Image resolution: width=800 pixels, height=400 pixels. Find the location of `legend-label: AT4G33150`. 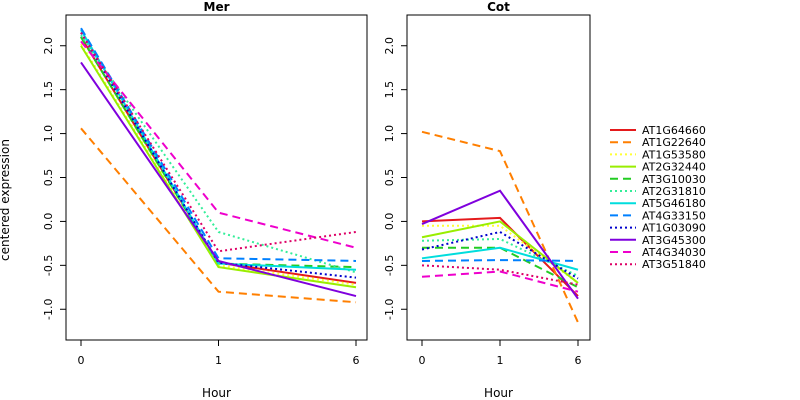

legend-label: AT4G33150 is located at coordinates (674, 215).